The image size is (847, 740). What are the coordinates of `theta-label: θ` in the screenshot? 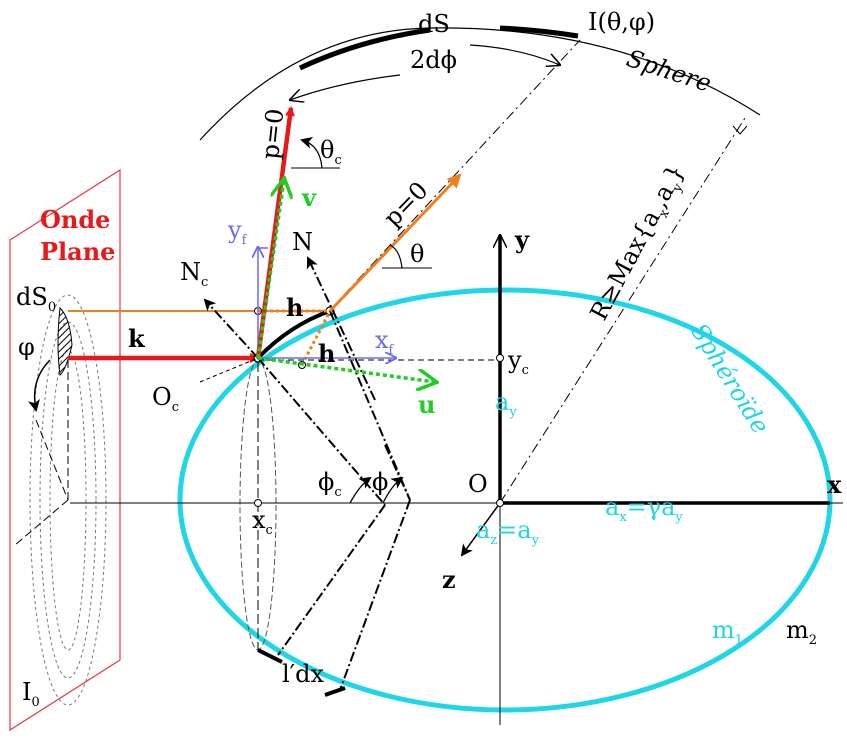 It's located at (417, 254).